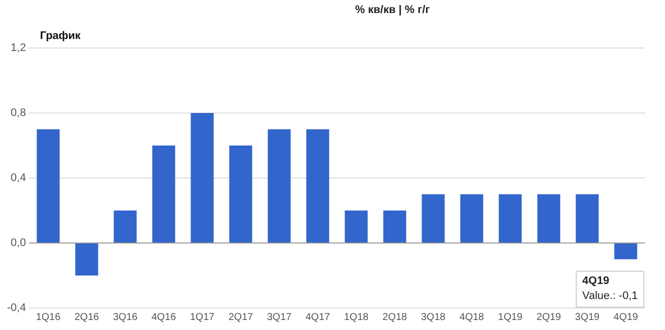 The image size is (665, 330). What do you see at coordinates (18, 178) in the screenshot?
I see `y-tick-label: 0,4` at bounding box center [18, 178].